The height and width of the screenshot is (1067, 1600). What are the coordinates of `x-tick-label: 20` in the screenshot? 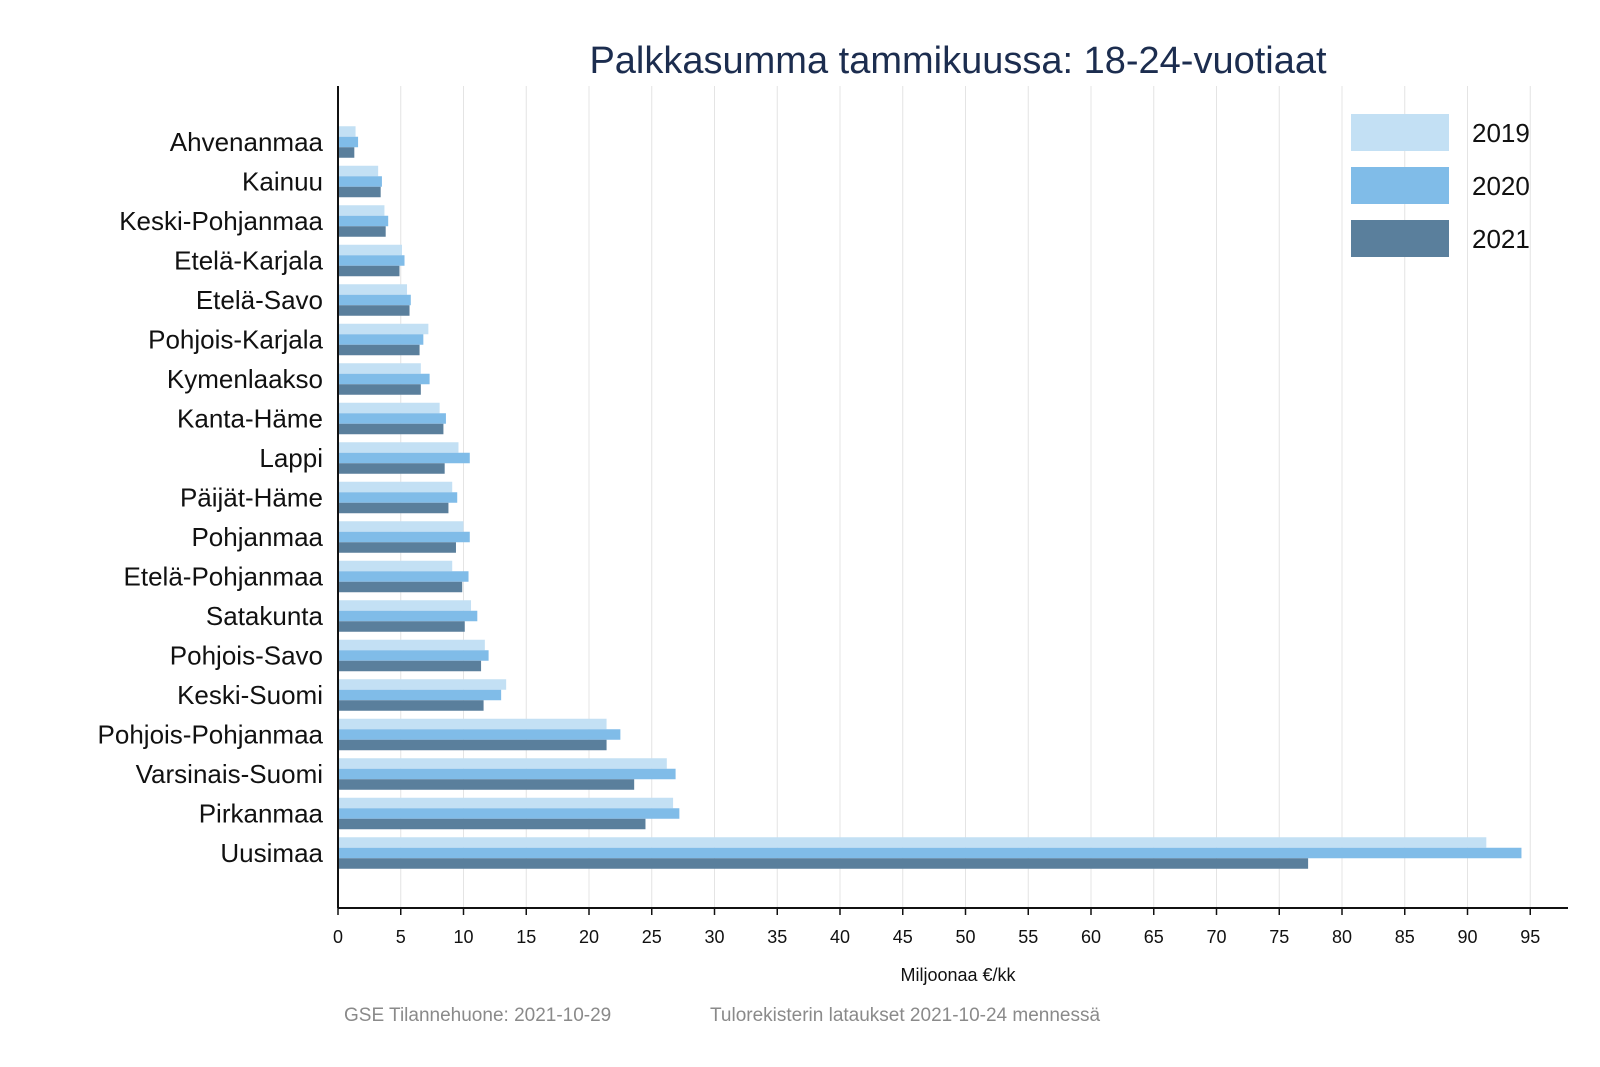 It's located at (589, 937).